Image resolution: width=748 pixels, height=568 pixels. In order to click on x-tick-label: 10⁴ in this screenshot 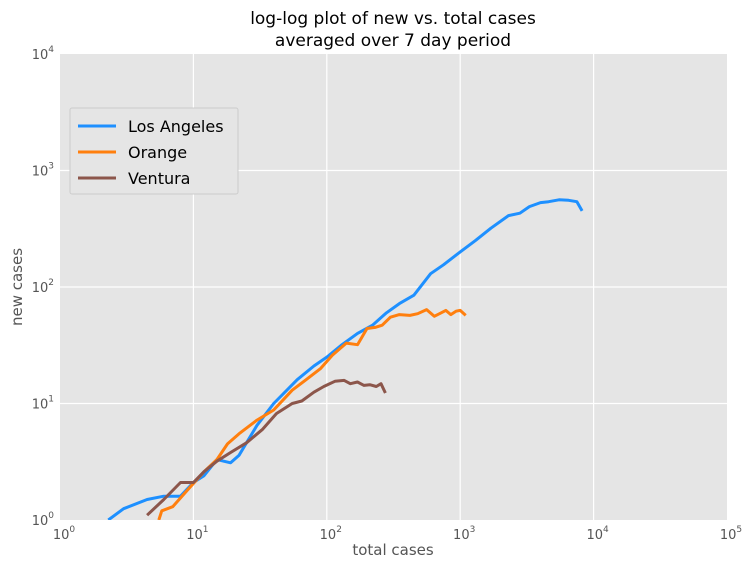, I will do `click(597, 534)`.